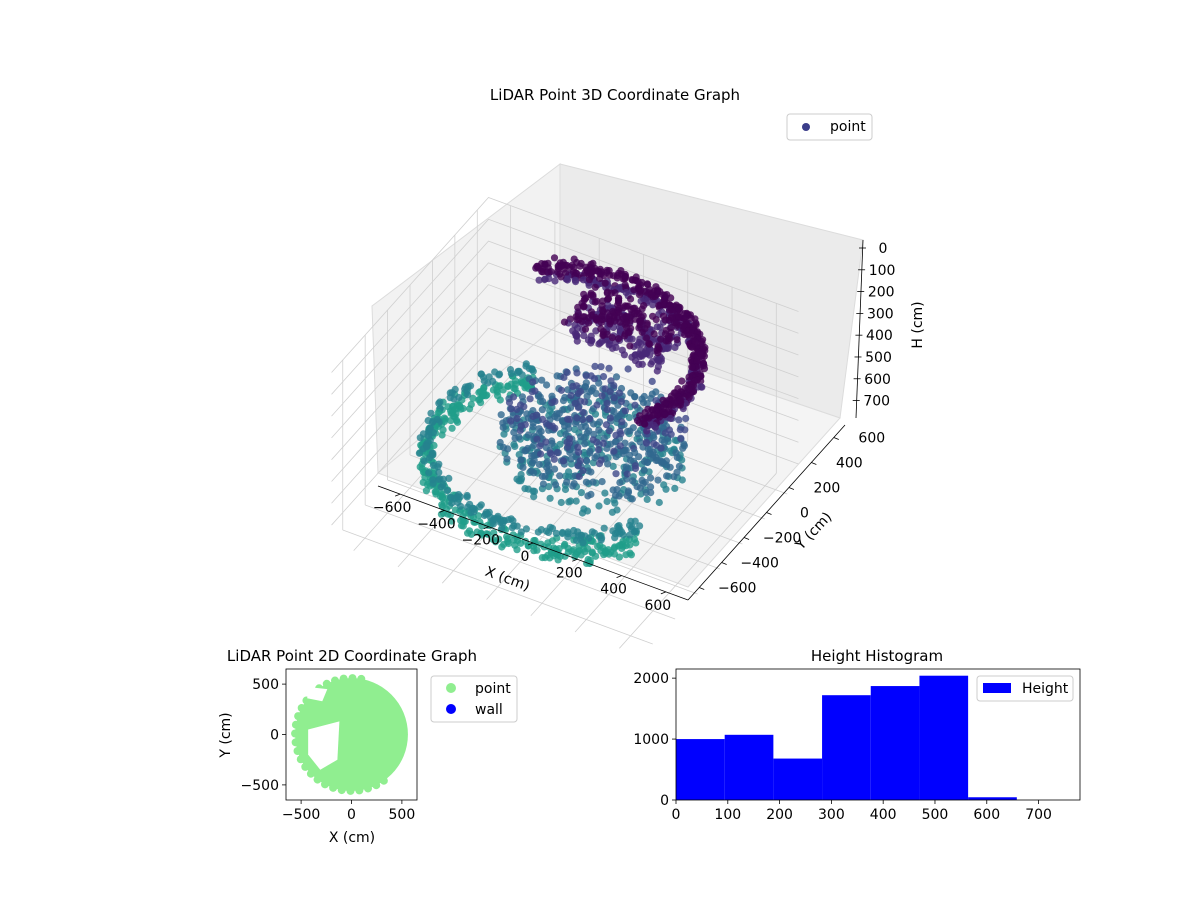 The height and width of the screenshot is (900, 1200). Describe the element at coordinates (507, 579) in the screenshot. I see `x-axis-label-3d: X (cm)` at that location.